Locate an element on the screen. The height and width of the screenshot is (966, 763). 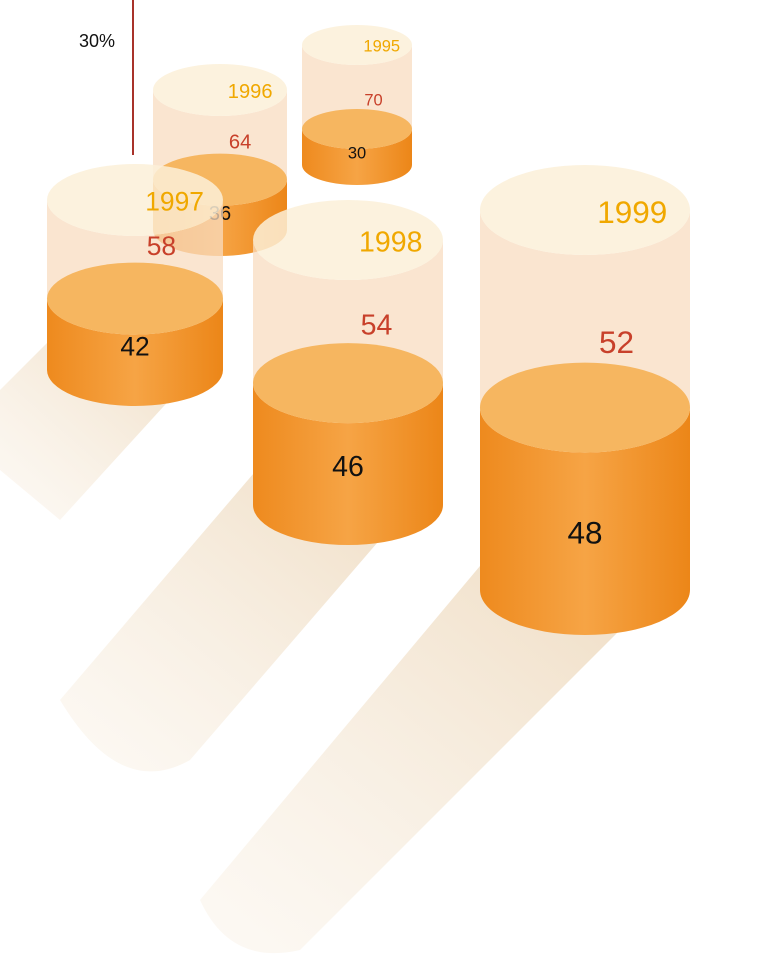
year-label: 1998 is located at coordinates (390, 243).